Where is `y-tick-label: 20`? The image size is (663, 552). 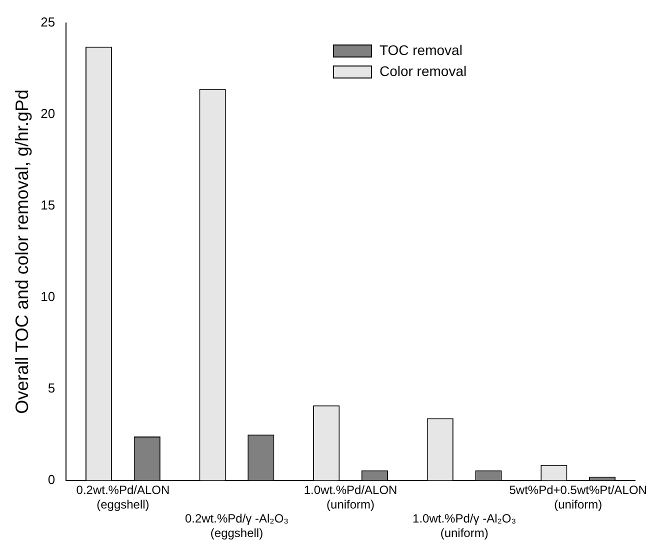 y-tick-label: 20 is located at coordinates (48, 114).